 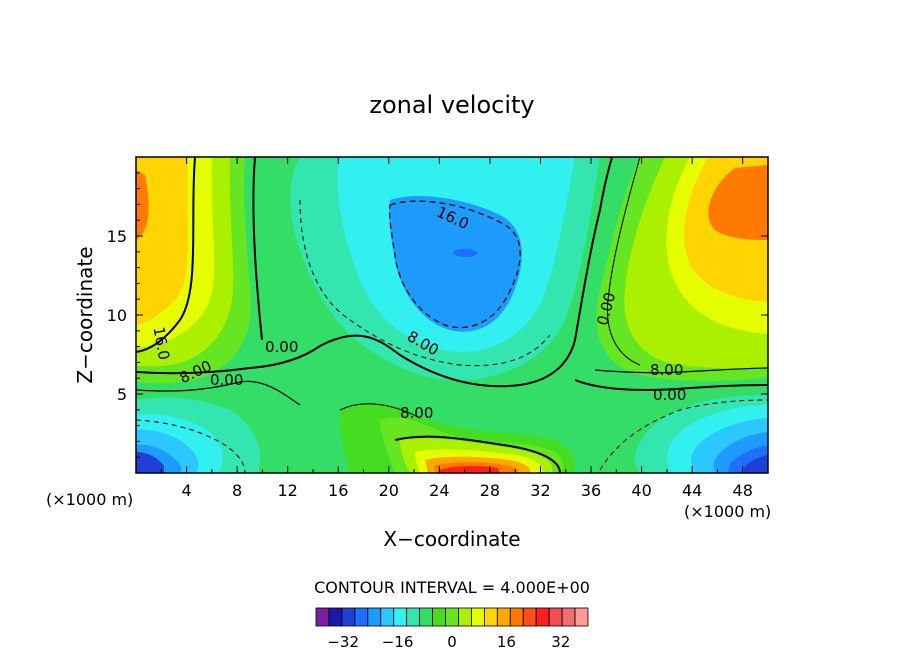 I want to click on x-tick-label: 24, so click(x=439, y=490).